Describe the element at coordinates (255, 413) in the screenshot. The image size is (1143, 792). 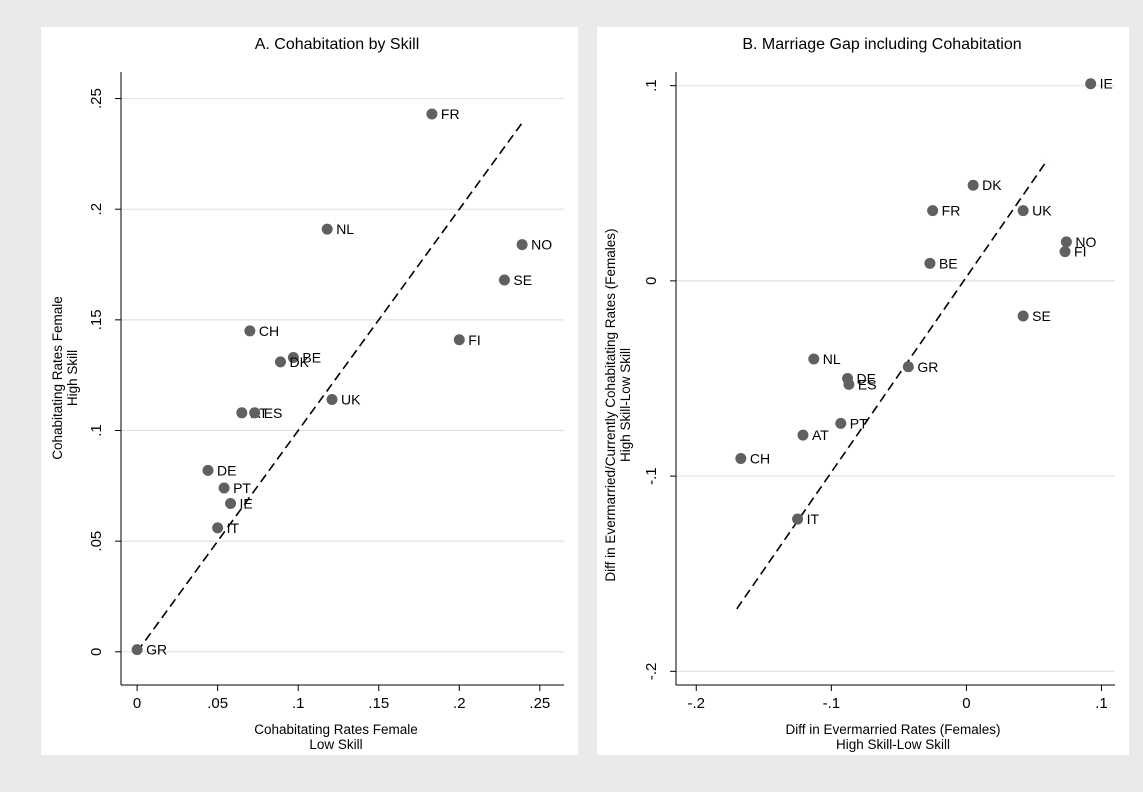
I see `panel-a-point-es` at that location.